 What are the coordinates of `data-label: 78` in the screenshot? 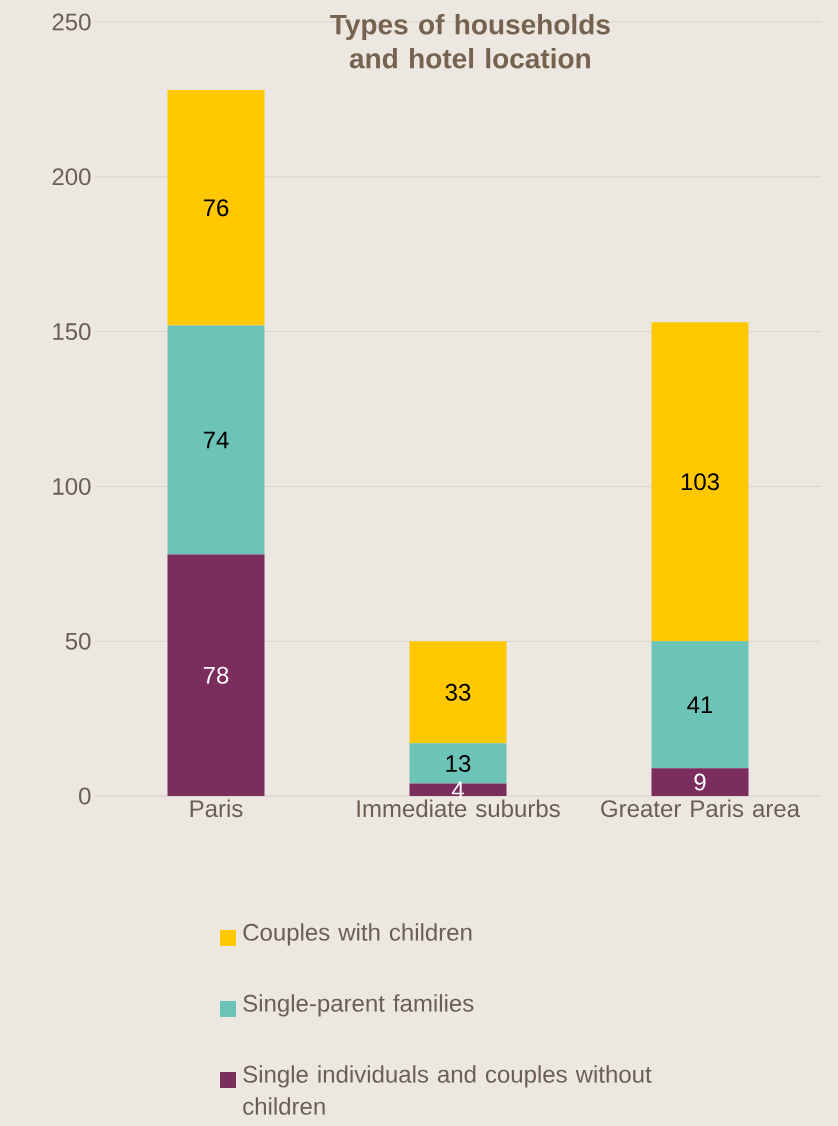 It's located at (216, 675).